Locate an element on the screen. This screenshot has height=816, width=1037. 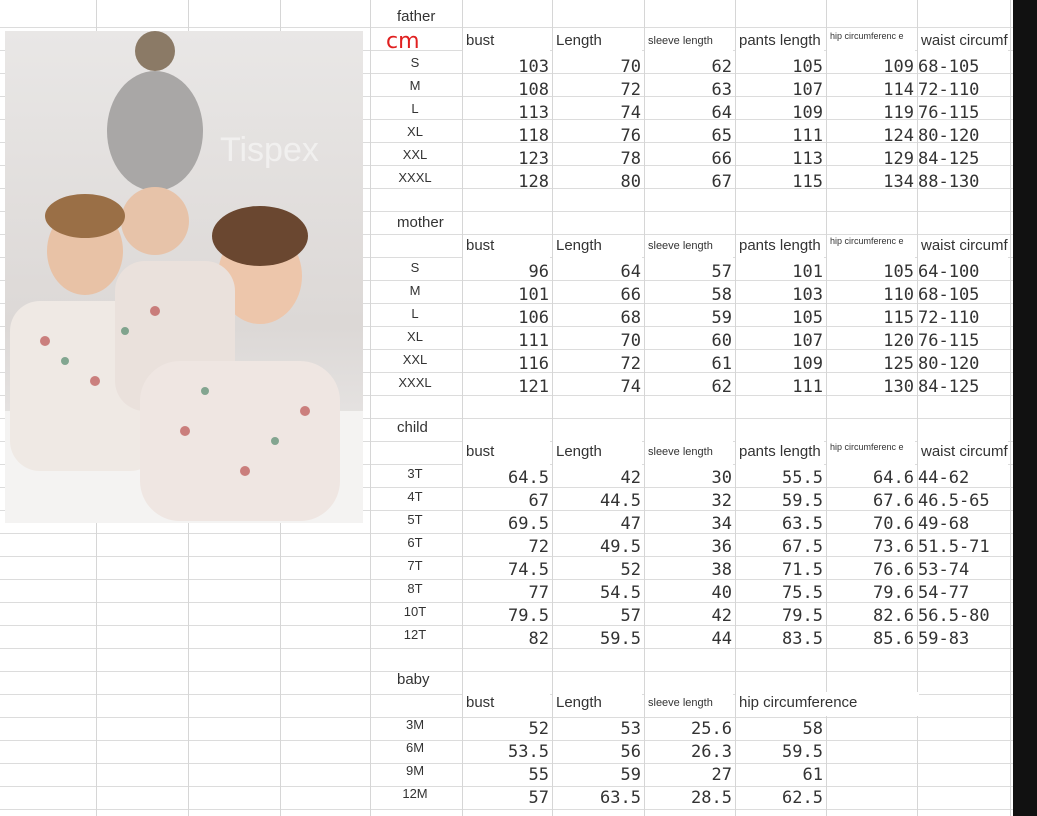
measurement-value: 40 is located at coordinates (721, 593).